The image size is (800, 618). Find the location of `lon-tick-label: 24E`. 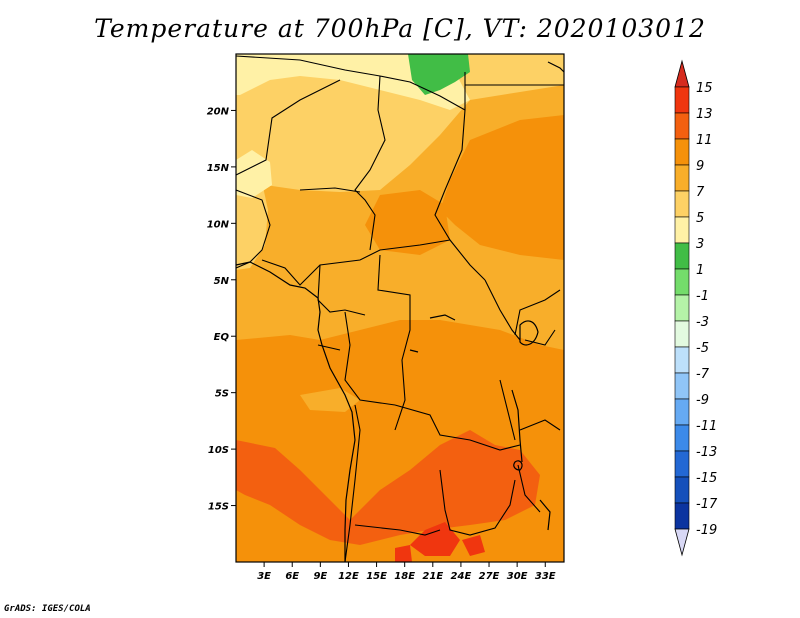

lon-tick-label: 24E is located at coordinates (461, 576).